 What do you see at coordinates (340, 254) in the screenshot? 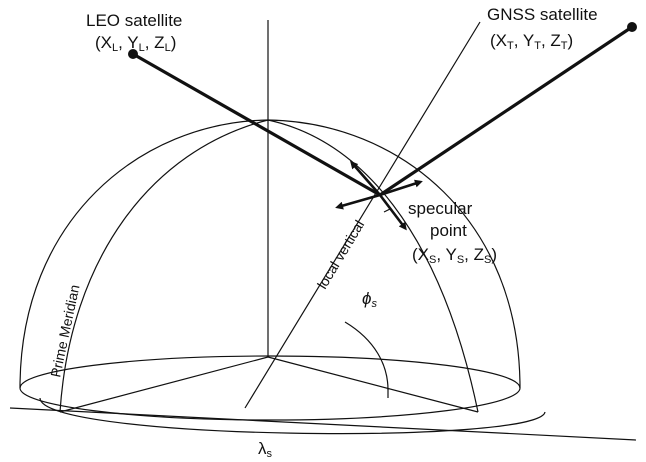
I see `local-vertical-label: local vertical` at bounding box center [340, 254].